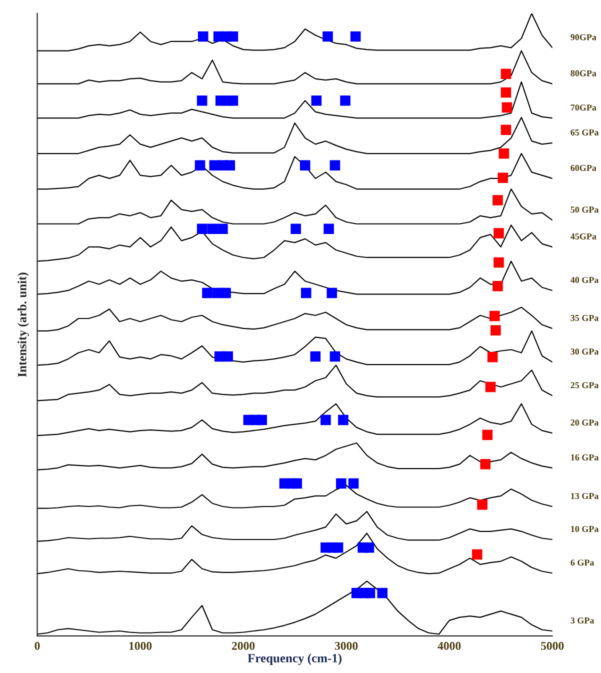 The width and height of the screenshot is (601, 673). I want to click on x-tick-label: 5000, so click(552, 646).